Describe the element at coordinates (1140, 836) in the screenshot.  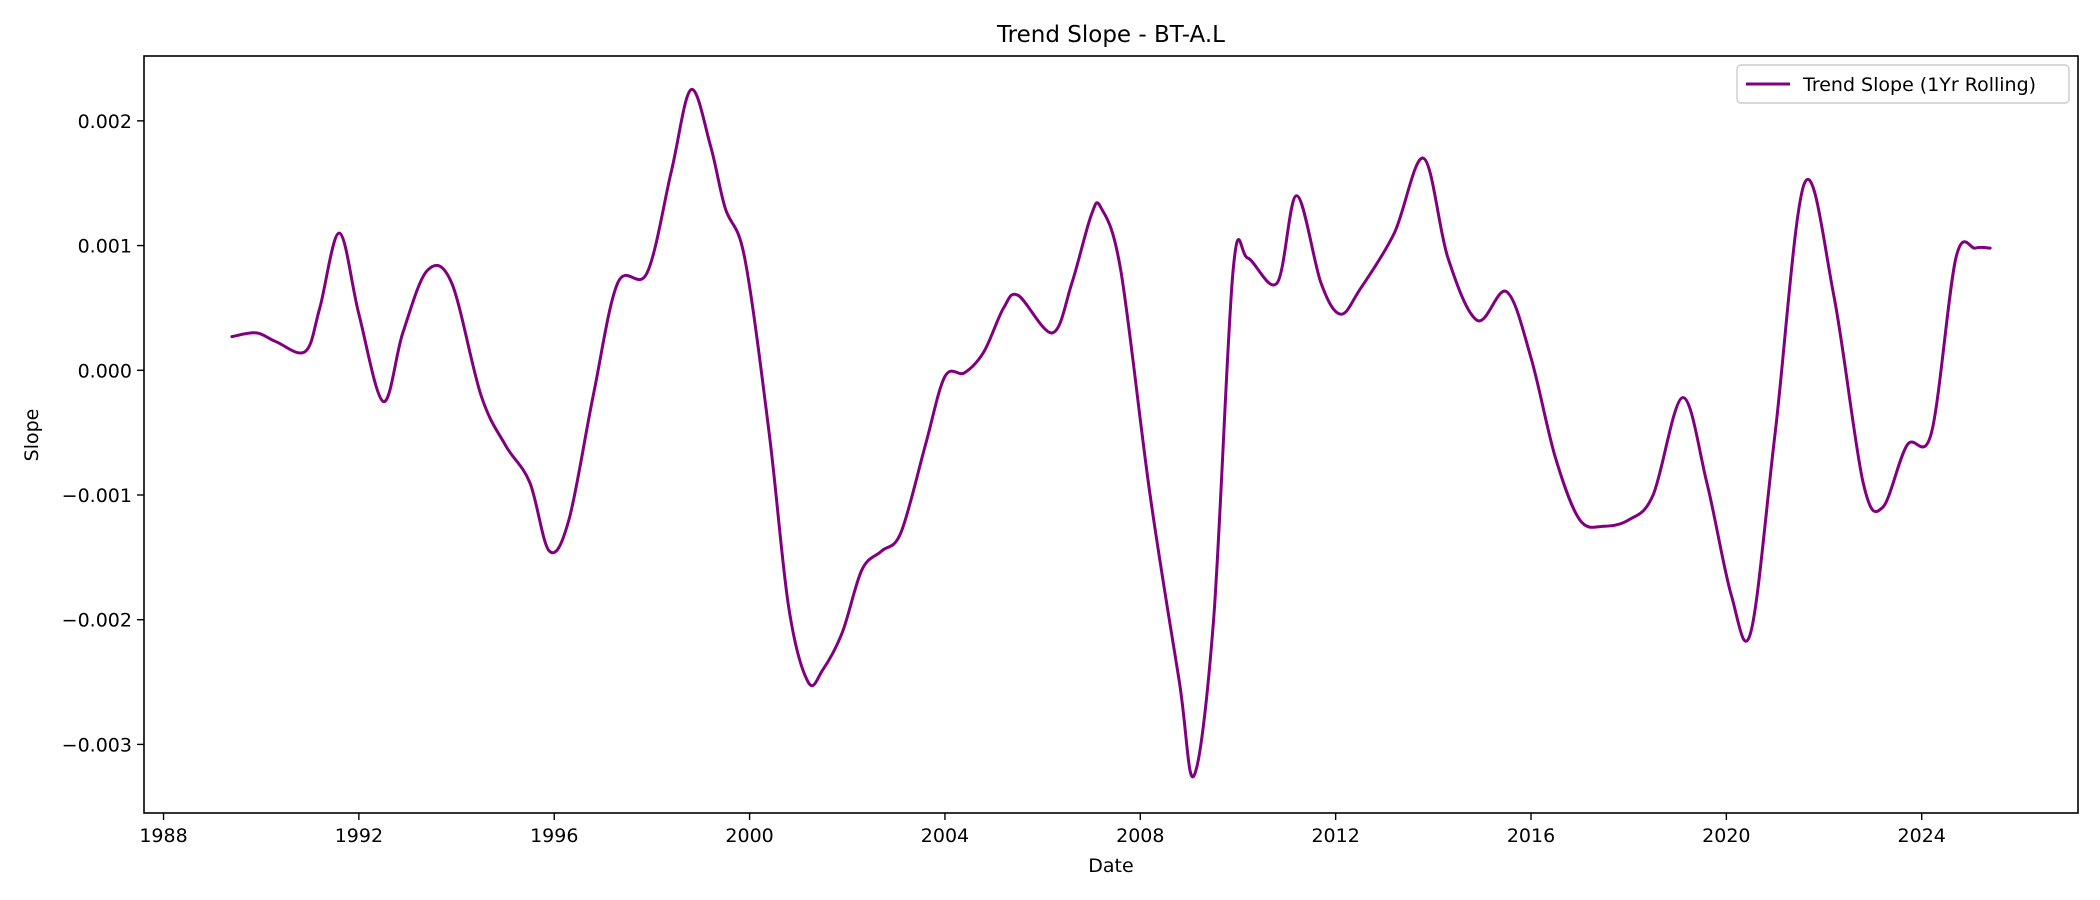
I see `x-tick-label: 2008` at that location.